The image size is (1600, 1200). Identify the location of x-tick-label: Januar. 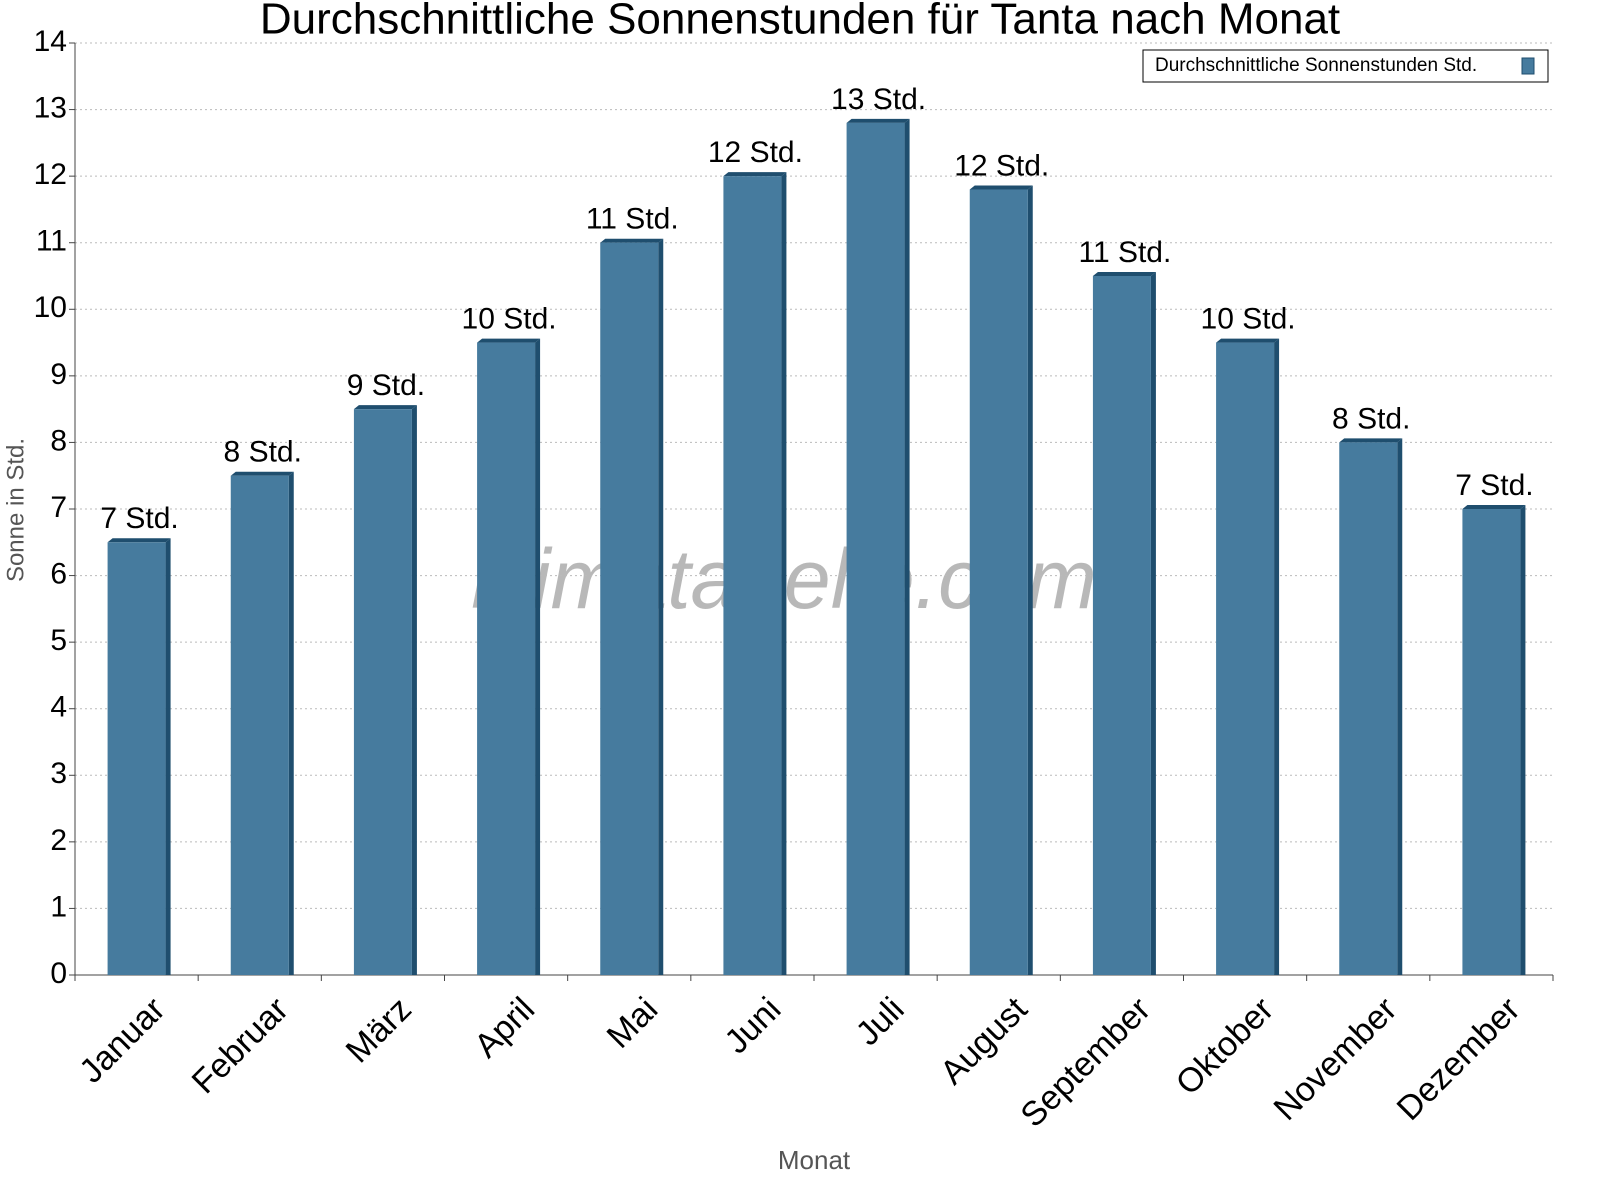
(122, 1040).